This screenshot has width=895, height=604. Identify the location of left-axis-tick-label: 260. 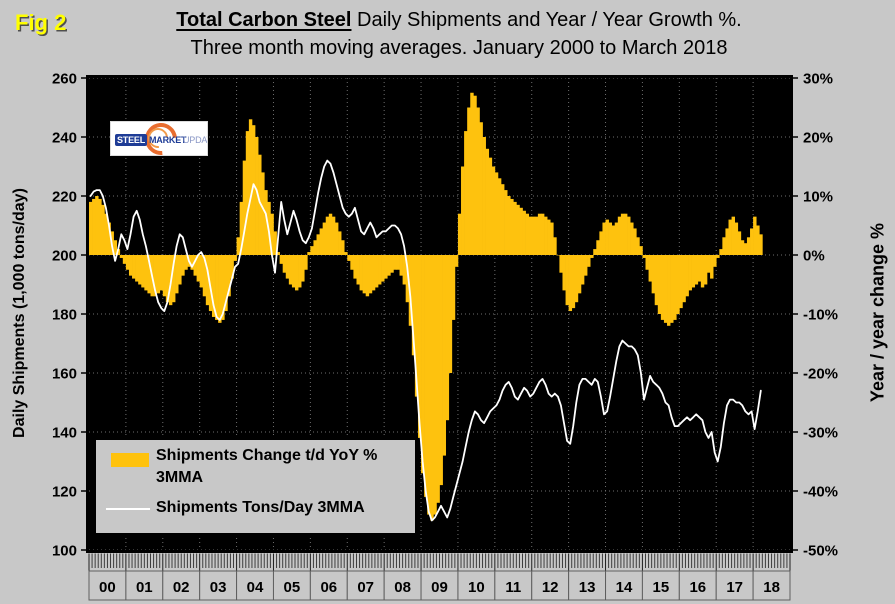
(64, 79).